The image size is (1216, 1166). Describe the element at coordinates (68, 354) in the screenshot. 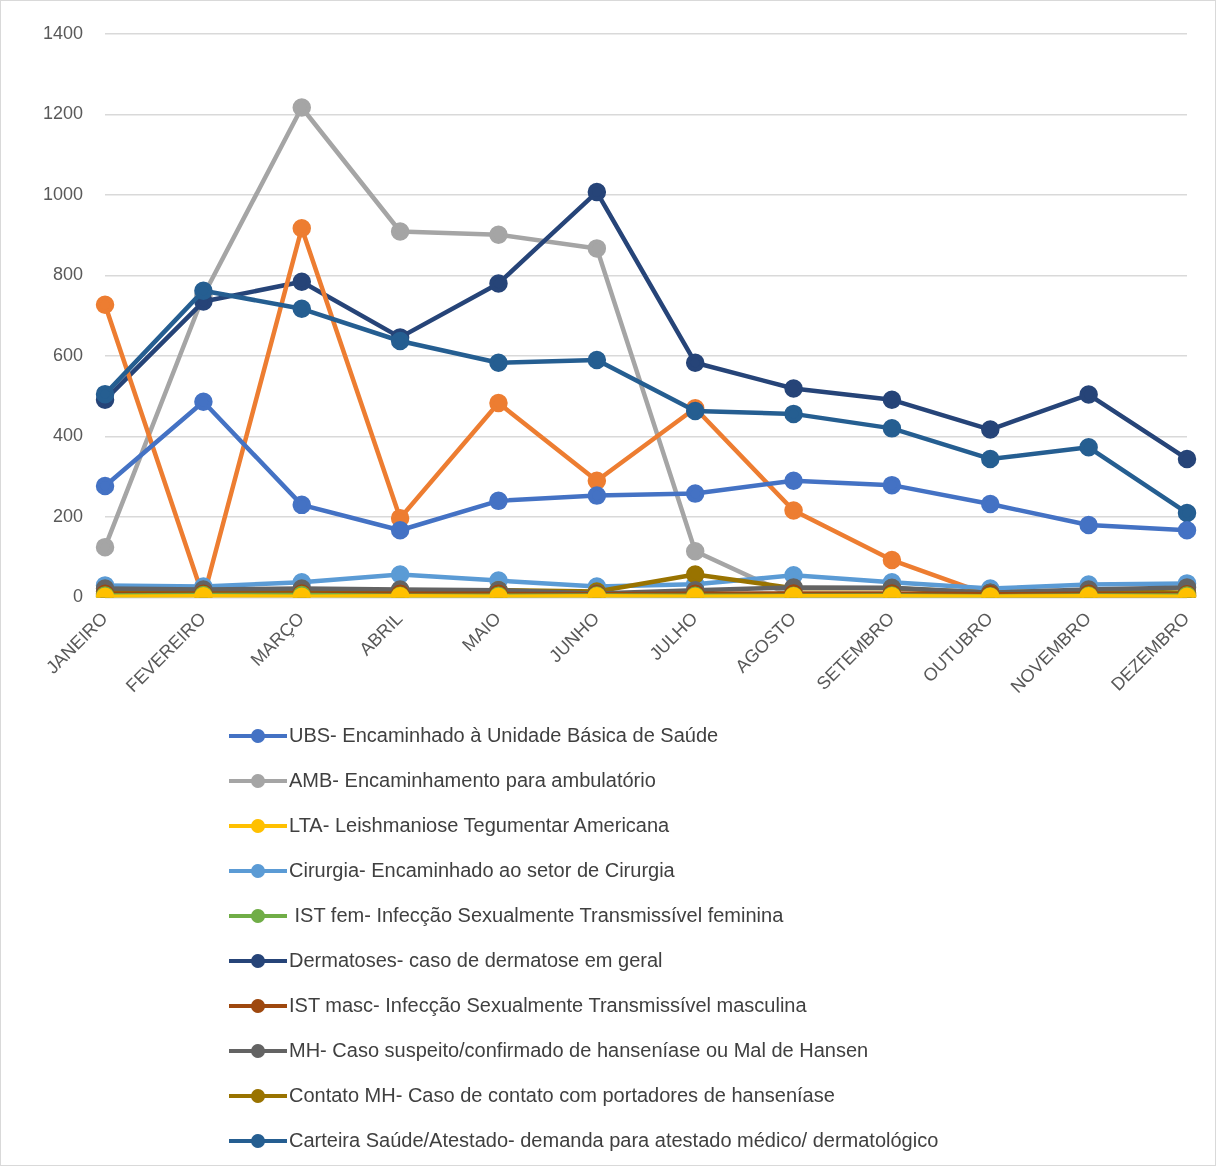

I see `y-tick-label: 600` at that location.